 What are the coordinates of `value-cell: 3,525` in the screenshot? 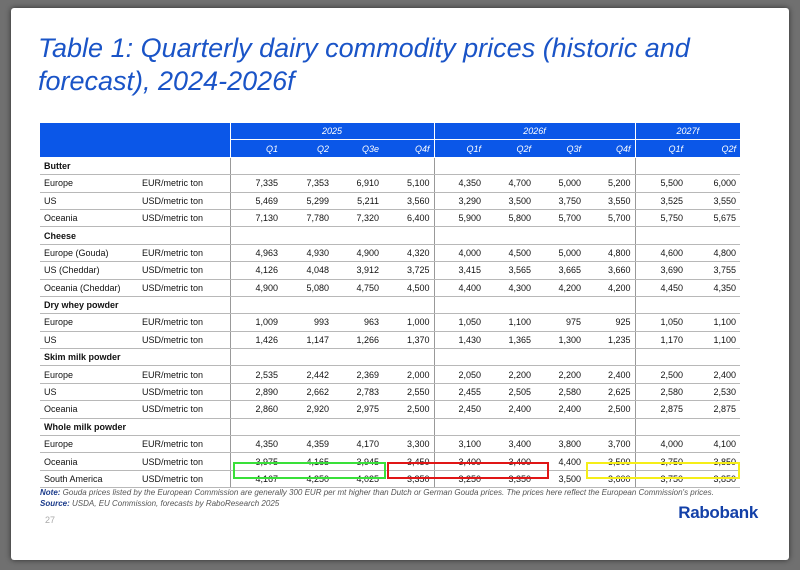 It's located at (661, 201).